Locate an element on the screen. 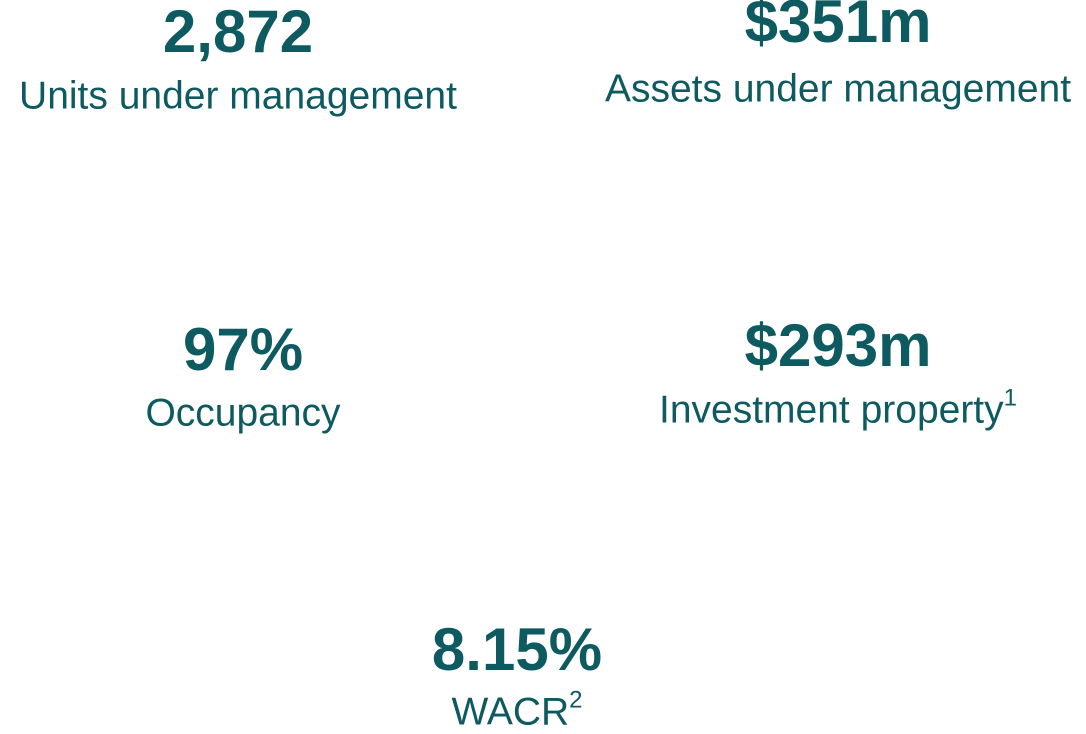 The image size is (1086, 734). stat-value: 8.15% is located at coordinates (517, 649).